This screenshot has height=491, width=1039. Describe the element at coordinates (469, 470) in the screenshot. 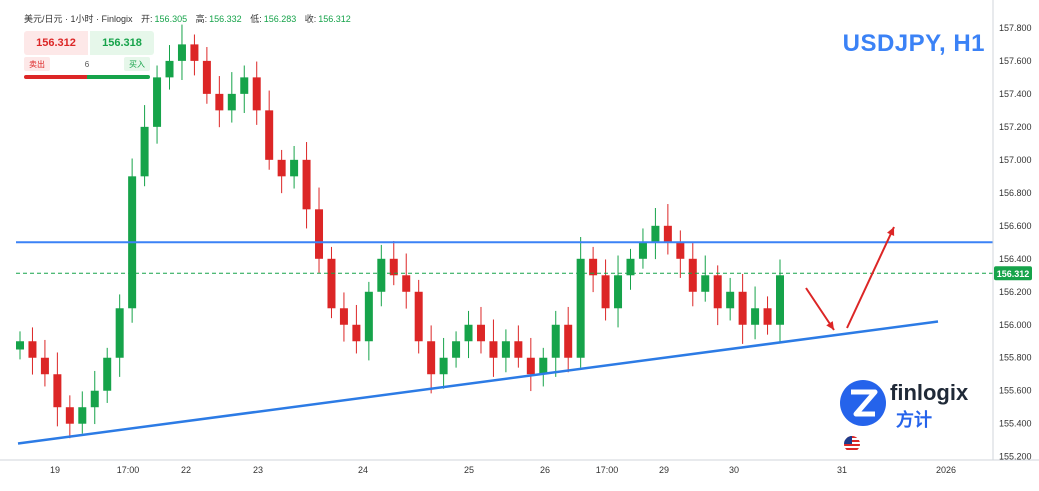

I see `x-tick-label: 25` at that location.